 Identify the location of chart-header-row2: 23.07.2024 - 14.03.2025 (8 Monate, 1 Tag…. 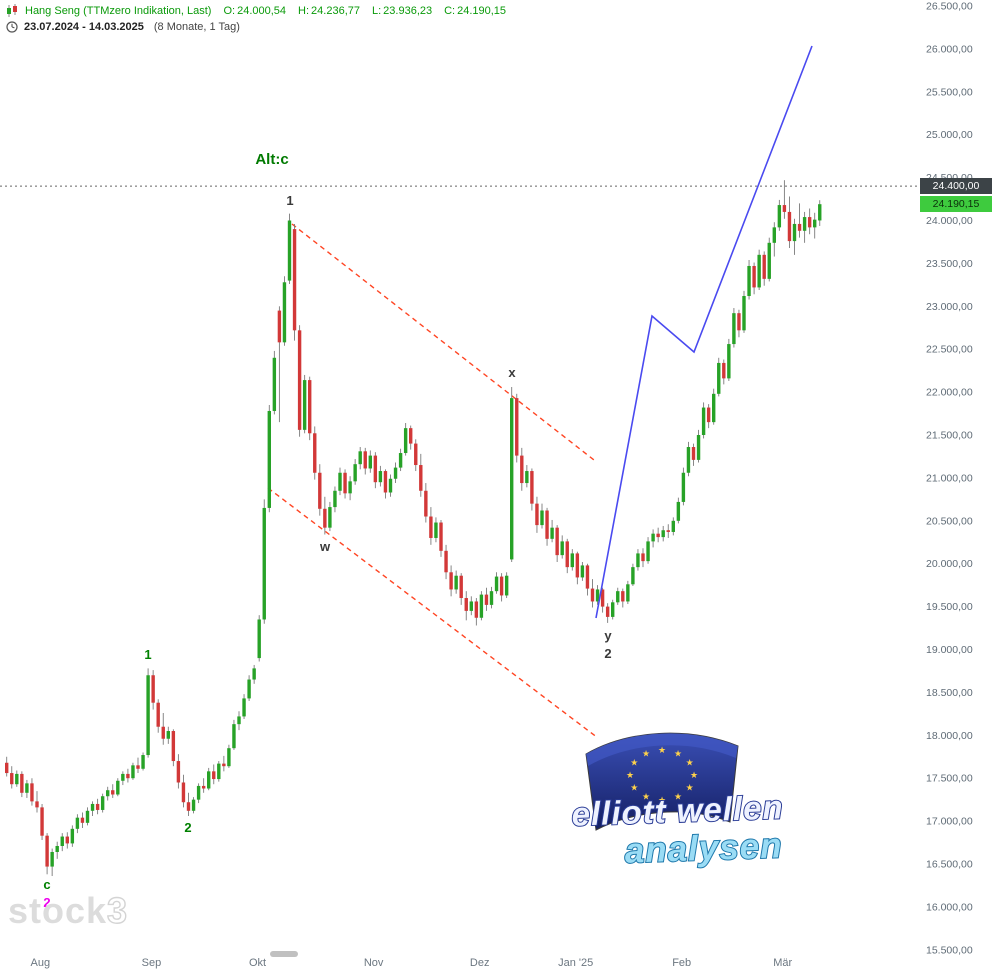
(123, 27).